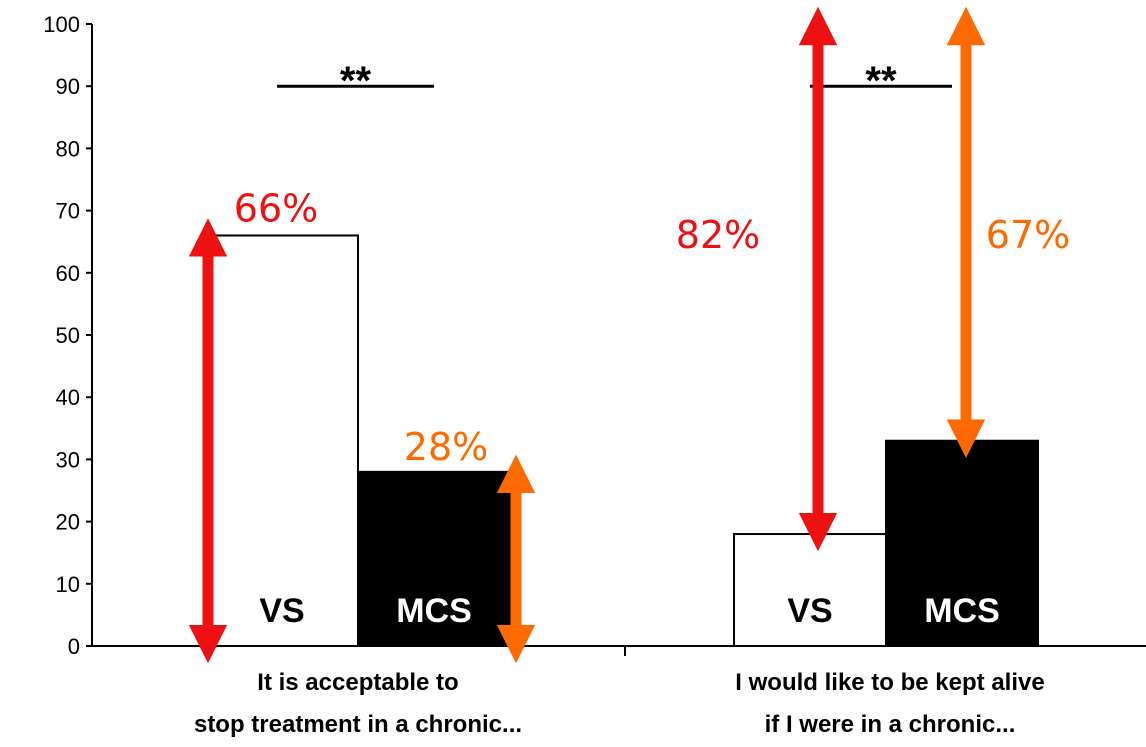 The height and width of the screenshot is (747, 1146). I want to click on y-tick-label: 40, so click(68, 397).